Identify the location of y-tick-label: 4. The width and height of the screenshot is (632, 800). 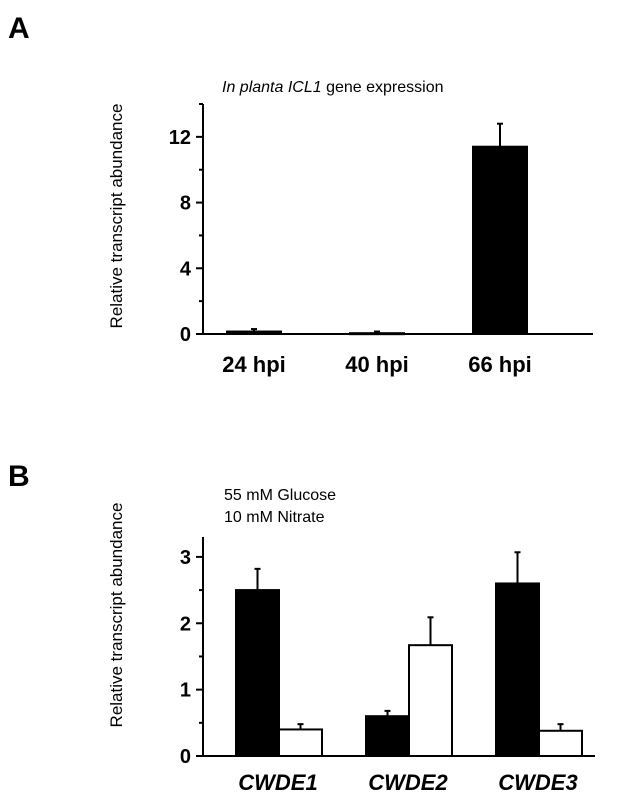
(186, 269).